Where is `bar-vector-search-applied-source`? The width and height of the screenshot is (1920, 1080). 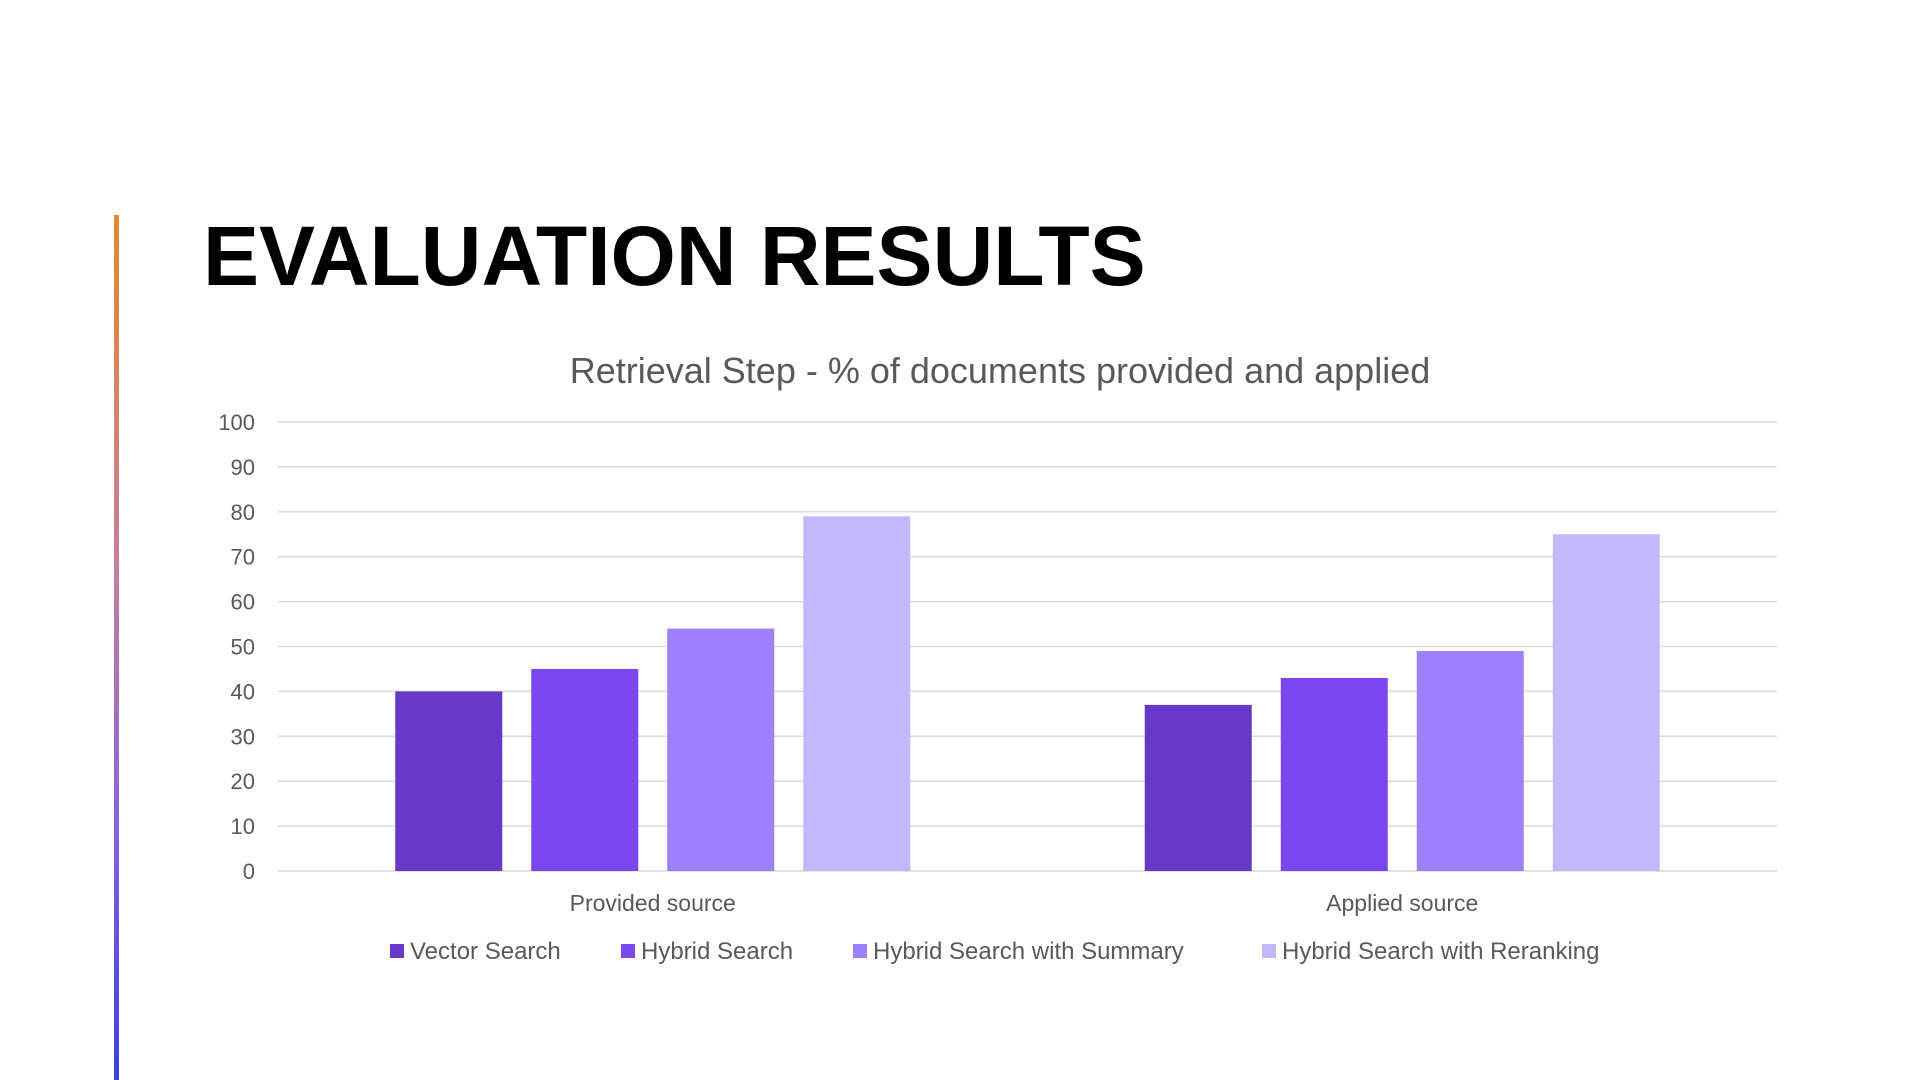 bar-vector-search-applied-source is located at coordinates (1198, 787).